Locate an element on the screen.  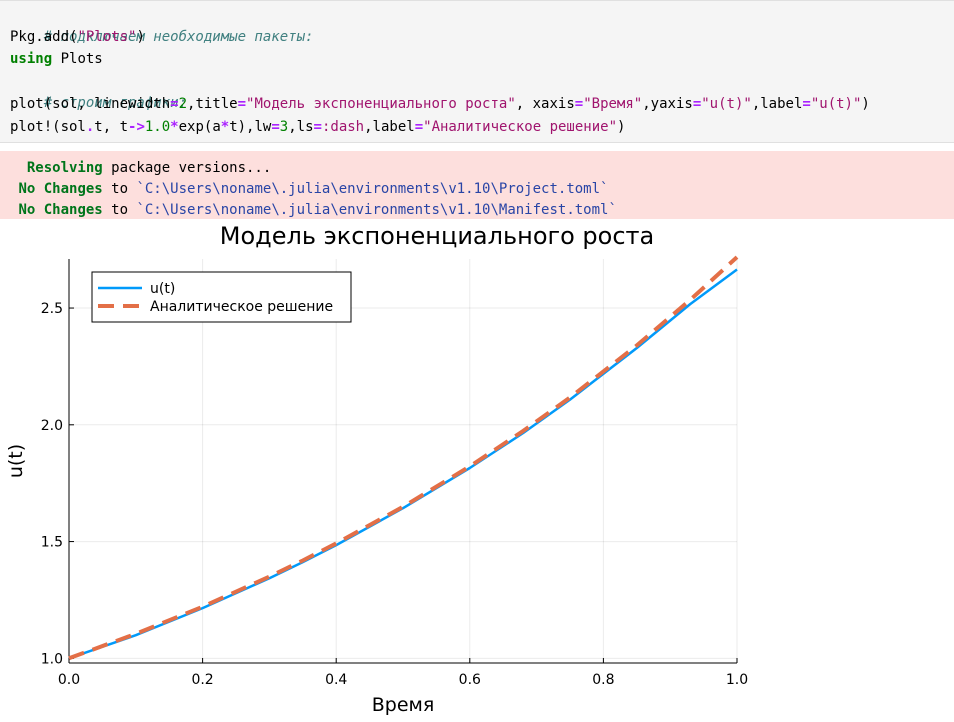
code-comment: # подключаем необходимые пакеты: is located at coordinates (178, 37).